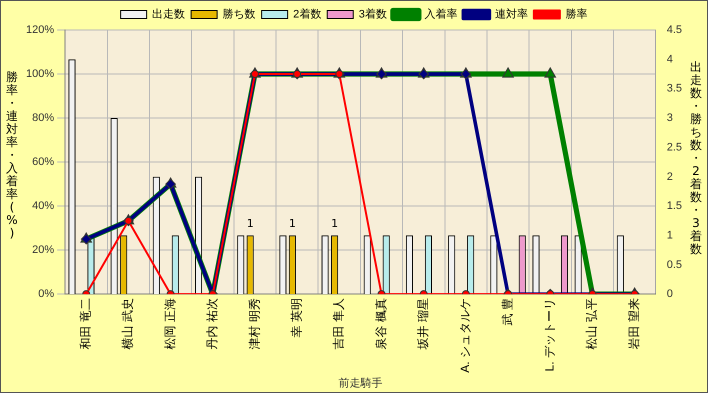  I want to click on x-tick-label: 泉谷 楓真, so click(381, 324).